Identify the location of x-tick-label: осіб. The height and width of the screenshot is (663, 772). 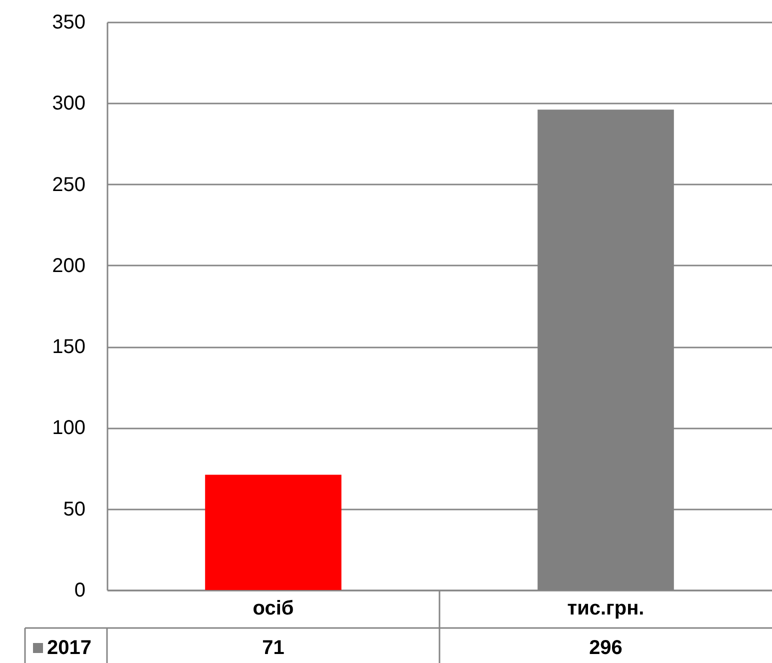
(273, 609).